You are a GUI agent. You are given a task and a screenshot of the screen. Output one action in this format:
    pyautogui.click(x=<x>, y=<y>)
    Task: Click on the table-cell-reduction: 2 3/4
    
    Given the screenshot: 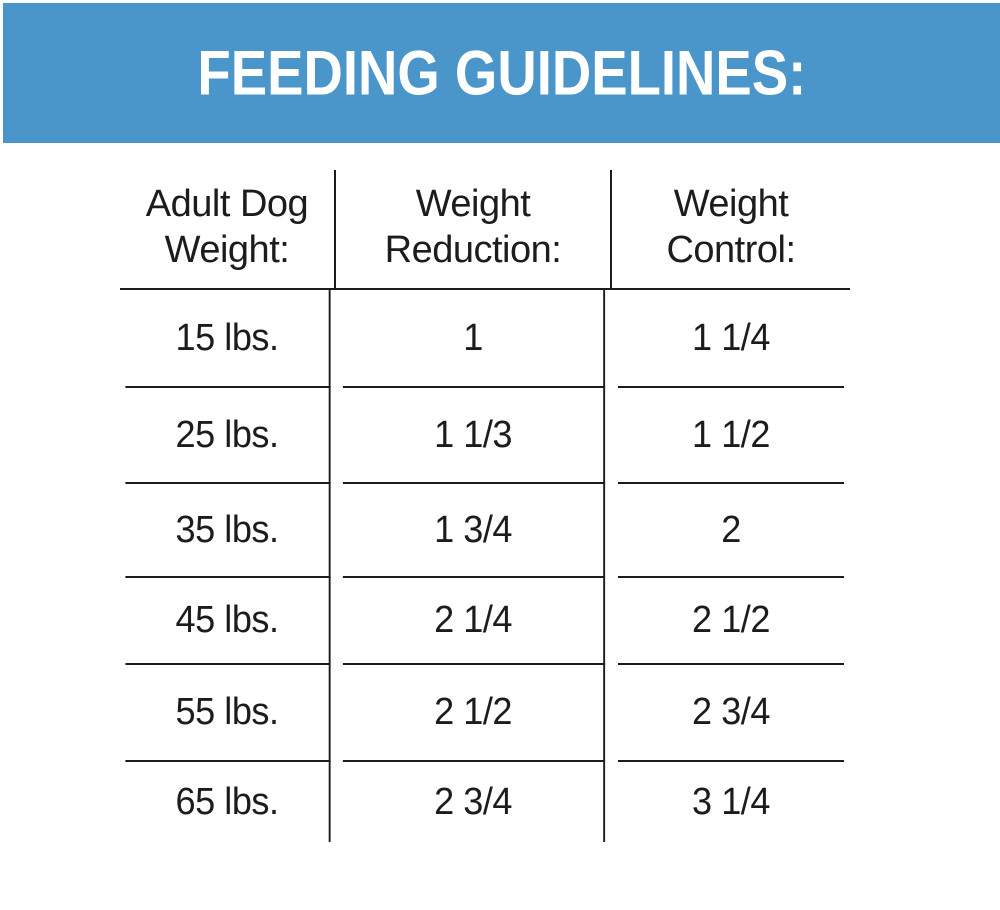 What is the action you would take?
    pyautogui.click(x=474, y=802)
    